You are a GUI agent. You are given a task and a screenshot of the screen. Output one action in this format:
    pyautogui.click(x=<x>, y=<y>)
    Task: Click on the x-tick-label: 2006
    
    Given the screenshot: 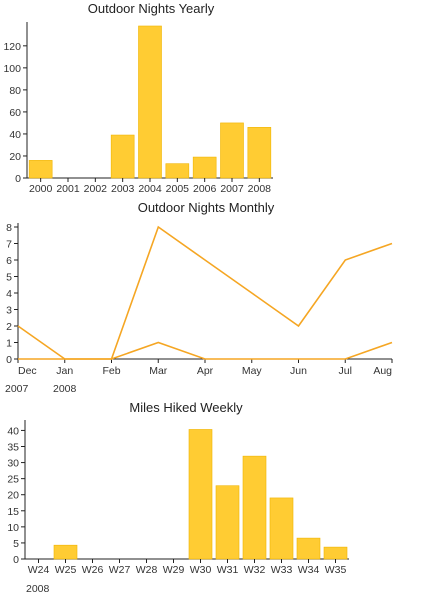 What is the action you would take?
    pyautogui.click(x=205, y=189)
    